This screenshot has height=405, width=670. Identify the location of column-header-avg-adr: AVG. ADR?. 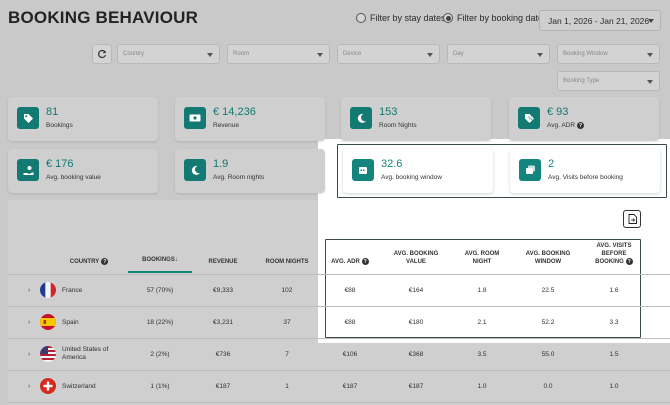
(350, 262).